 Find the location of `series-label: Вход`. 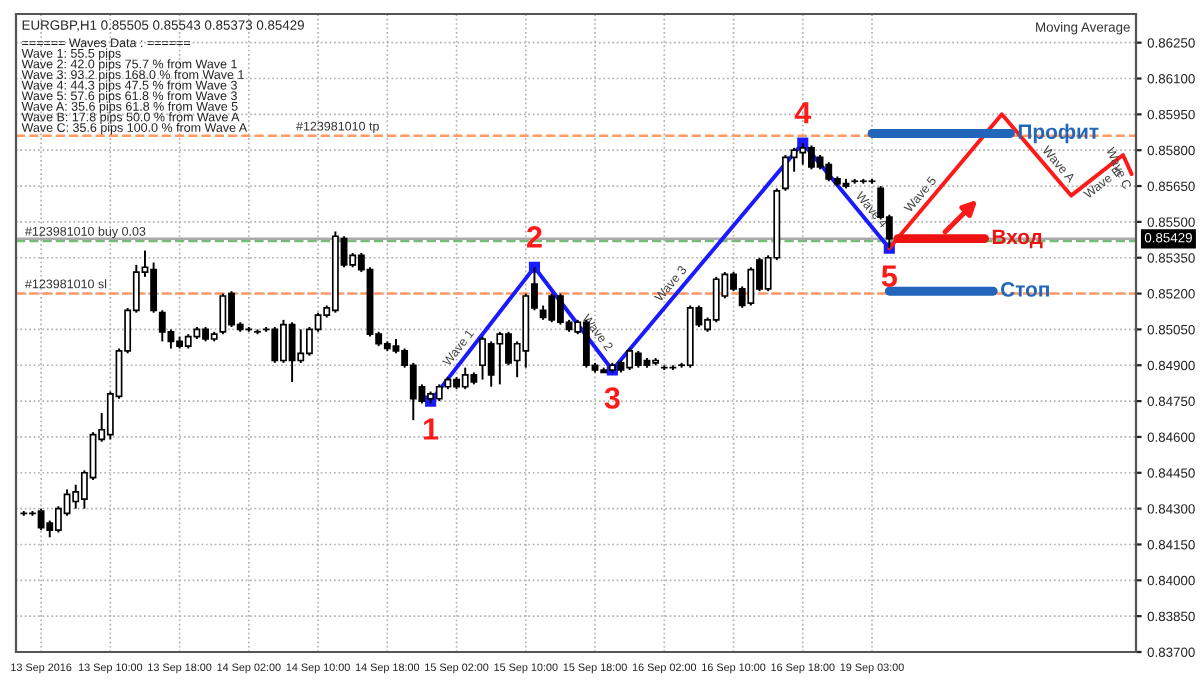

series-label: Вход is located at coordinates (1017, 239).